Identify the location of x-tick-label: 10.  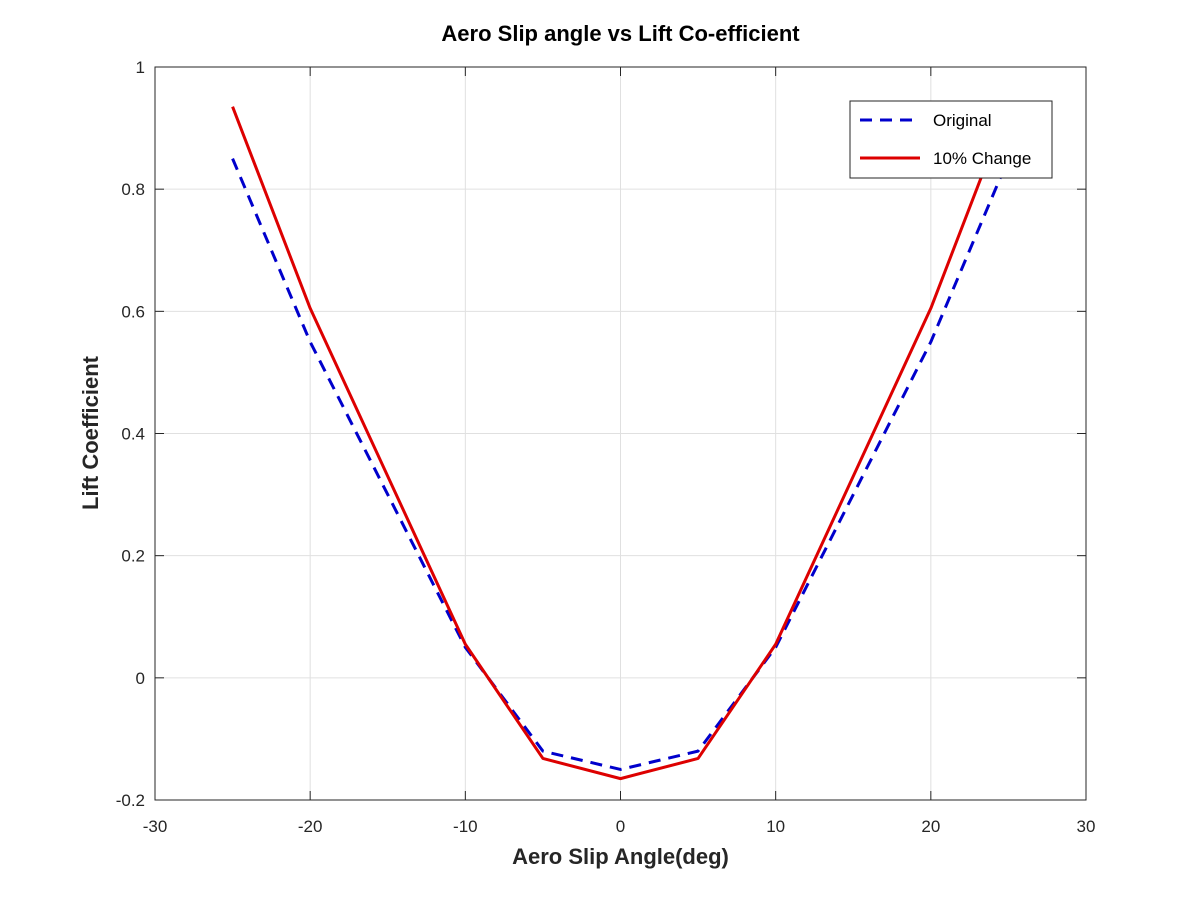
(775, 826).